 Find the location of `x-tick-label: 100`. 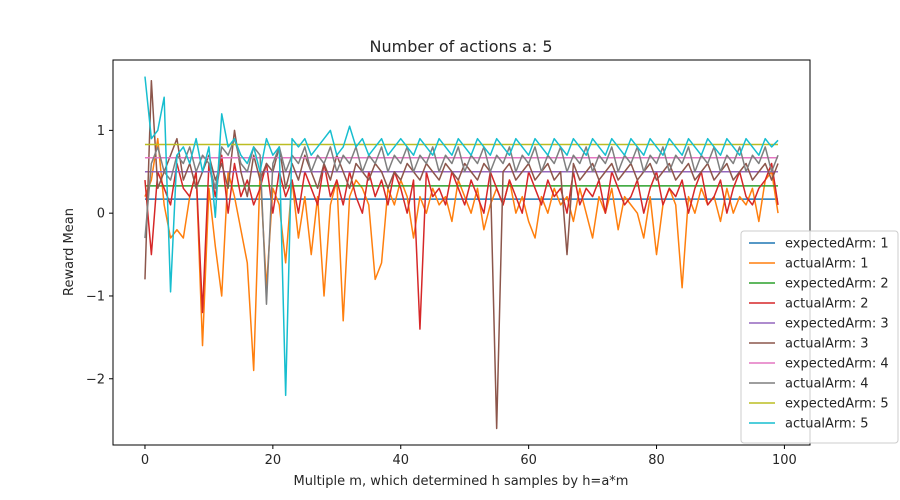

x-tick-label: 100 is located at coordinates (784, 460).